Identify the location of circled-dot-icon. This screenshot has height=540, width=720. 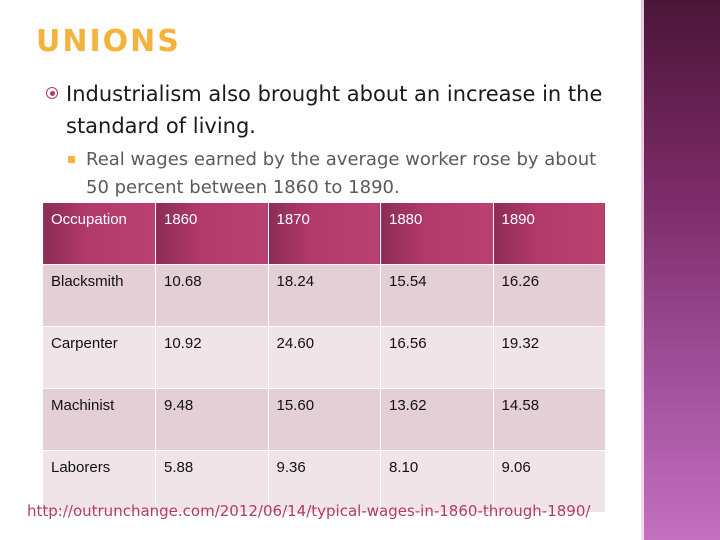
(52, 93).